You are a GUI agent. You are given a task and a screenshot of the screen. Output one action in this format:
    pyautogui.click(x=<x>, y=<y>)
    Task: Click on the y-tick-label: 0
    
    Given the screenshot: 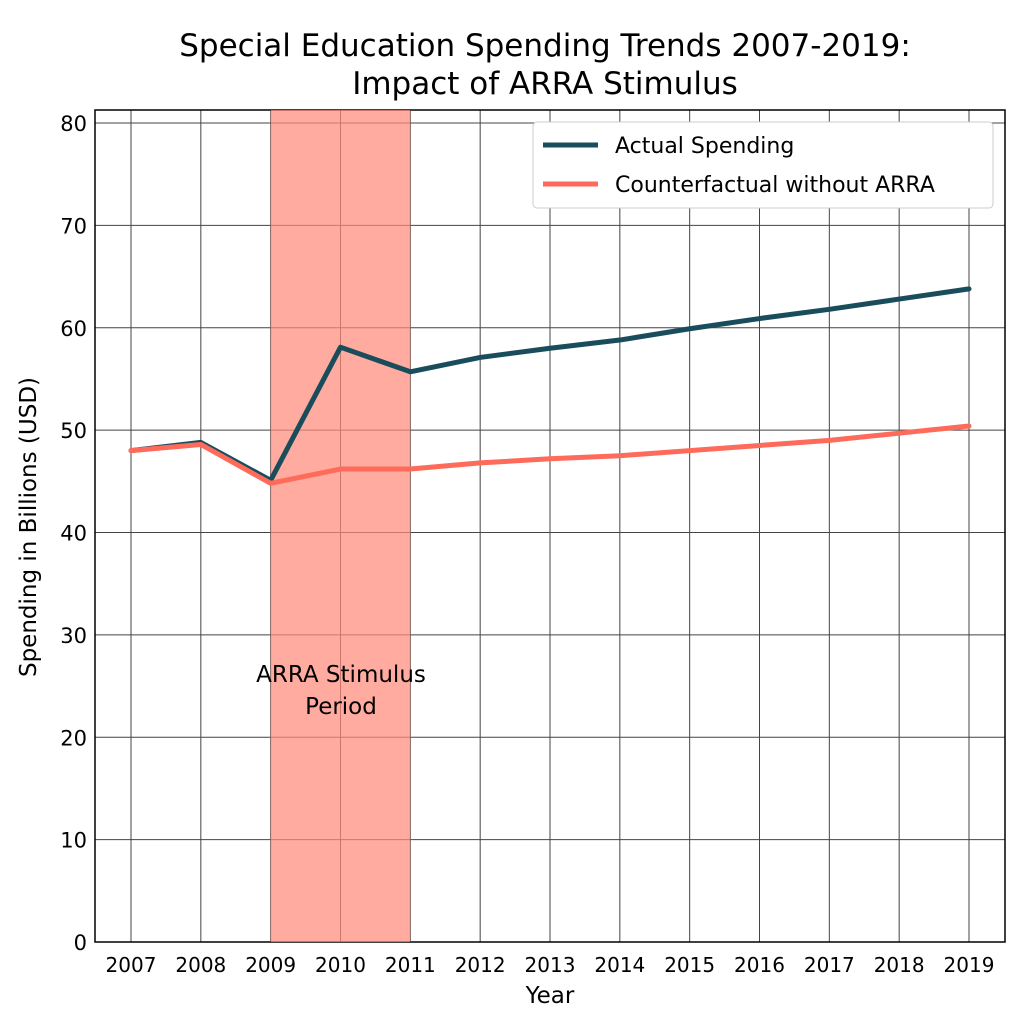 What is the action you would take?
    pyautogui.click(x=80, y=943)
    